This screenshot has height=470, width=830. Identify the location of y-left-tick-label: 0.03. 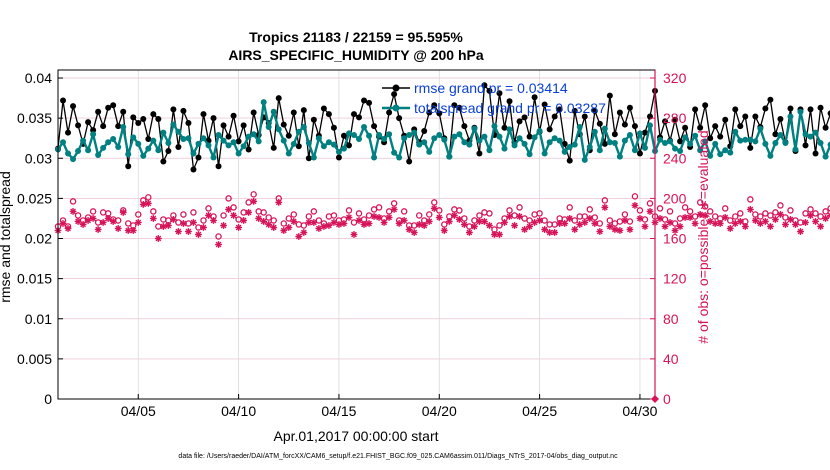
(38, 158).